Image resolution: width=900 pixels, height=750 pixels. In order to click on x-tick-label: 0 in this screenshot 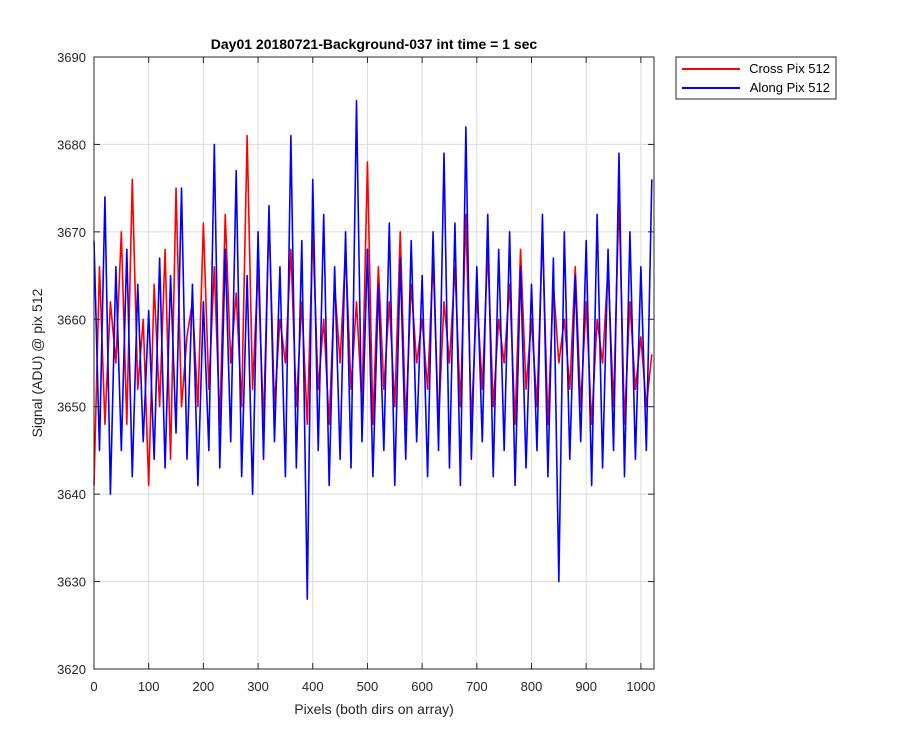, I will do `click(93, 686)`.